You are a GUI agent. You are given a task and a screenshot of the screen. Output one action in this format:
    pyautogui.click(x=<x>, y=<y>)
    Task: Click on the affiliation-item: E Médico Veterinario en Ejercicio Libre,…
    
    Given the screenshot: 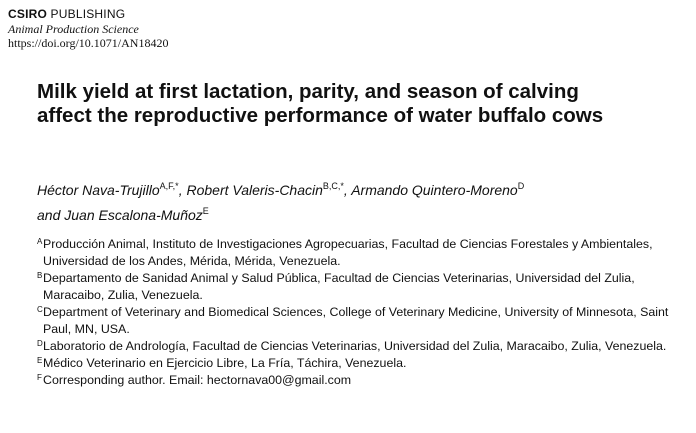 What is the action you would take?
    pyautogui.click(x=364, y=363)
    